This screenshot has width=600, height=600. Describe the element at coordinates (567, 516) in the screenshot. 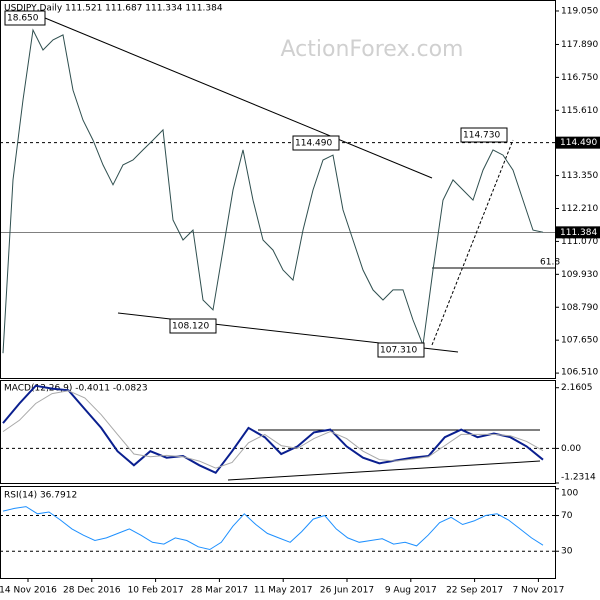

I see `y-tick-label: 70` at that location.